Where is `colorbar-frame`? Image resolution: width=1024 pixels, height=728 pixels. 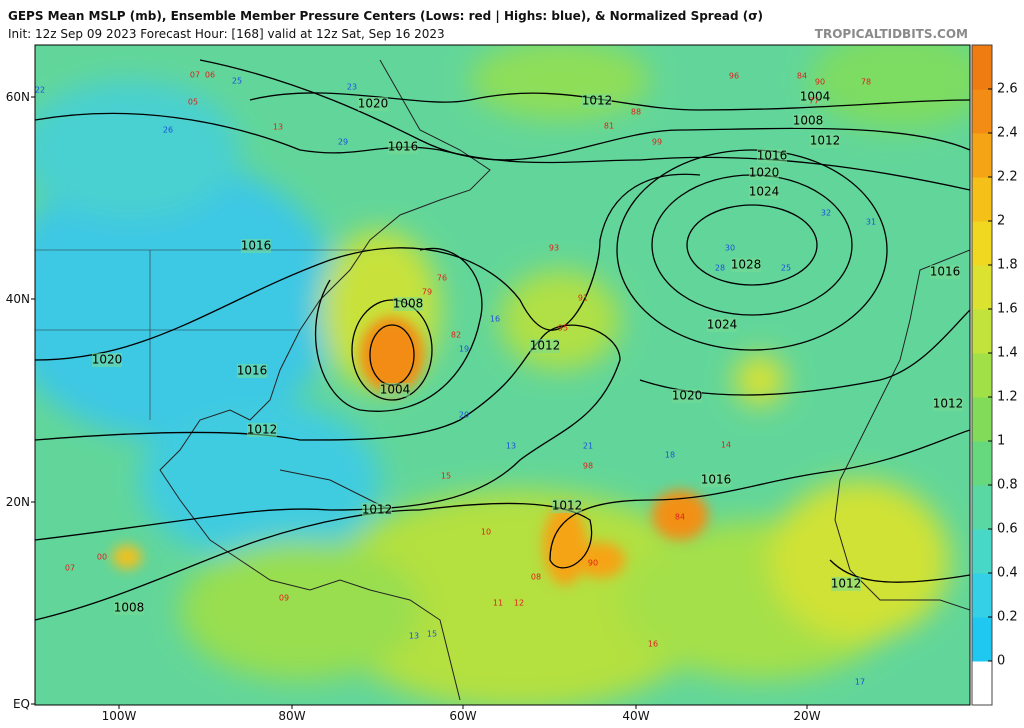 colorbar-frame is located at coordinates (982, 375).